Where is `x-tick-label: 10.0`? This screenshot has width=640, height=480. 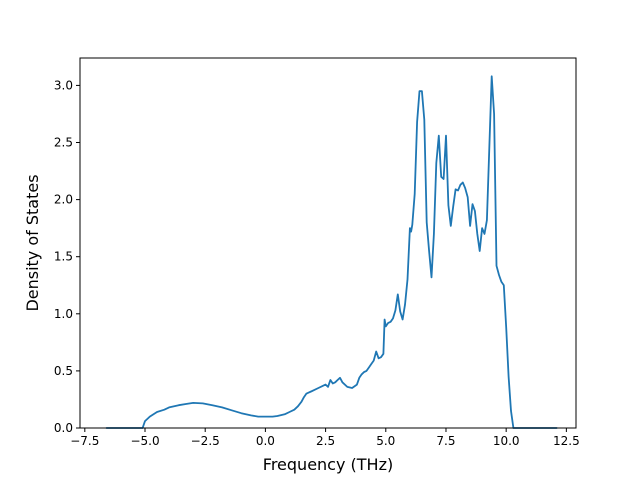
x-tick-label: 10.0 is located at coordinates (506, 441).